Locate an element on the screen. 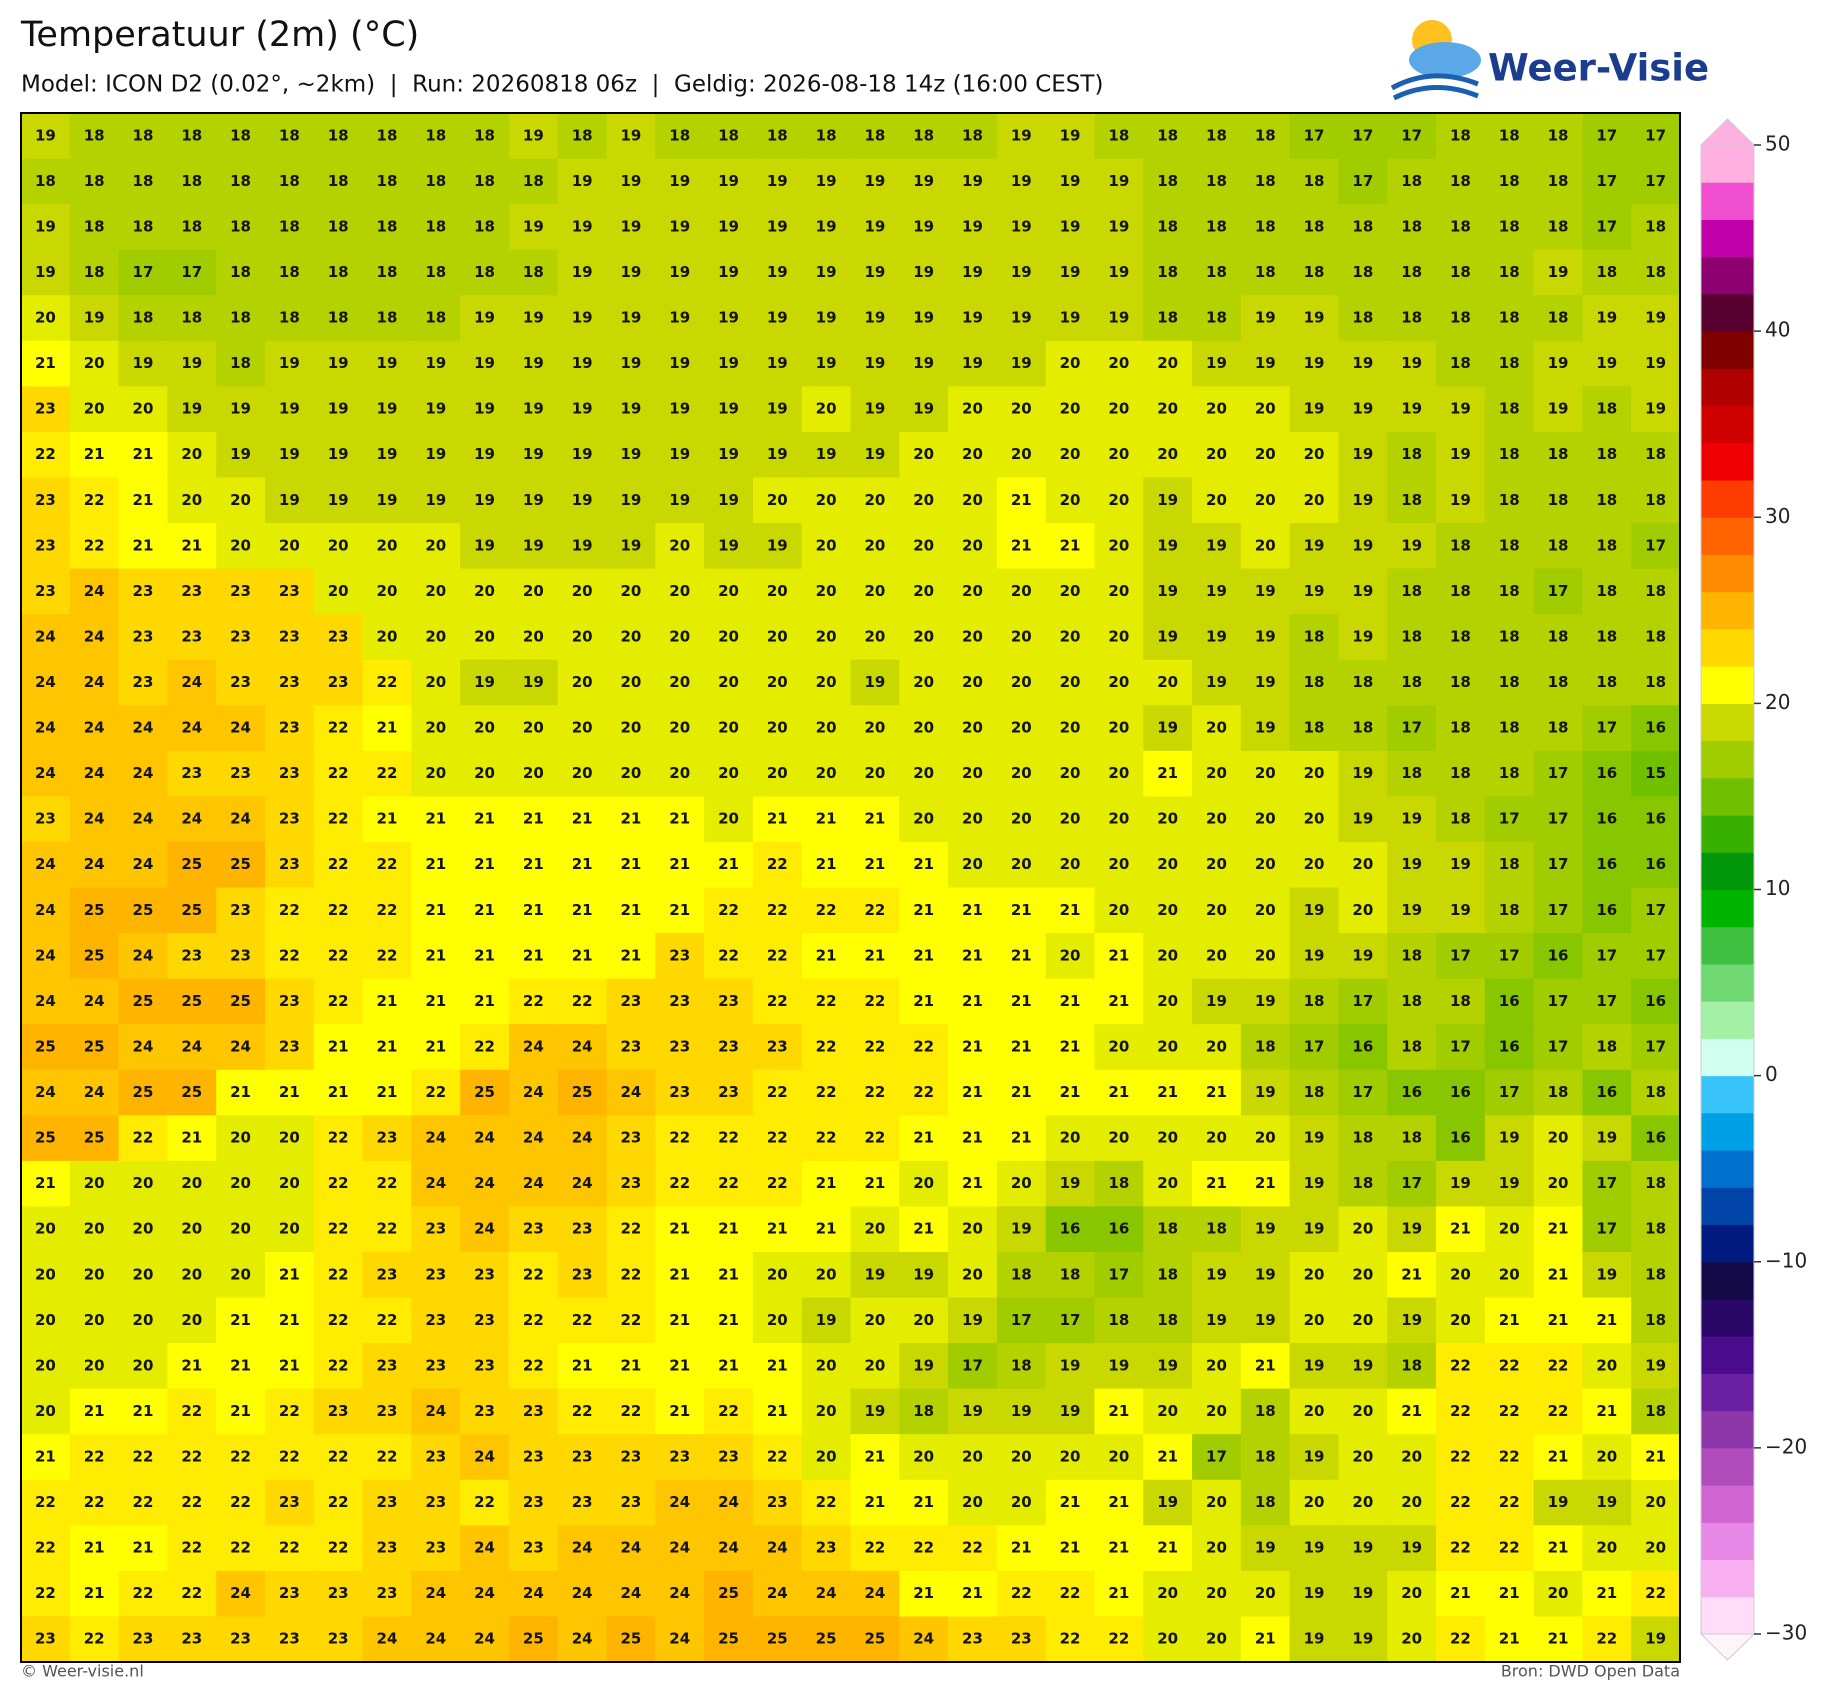 This screenshot has height=1685, width=1824. logo: Weer-Visie is located at coordinates (1549, 60).